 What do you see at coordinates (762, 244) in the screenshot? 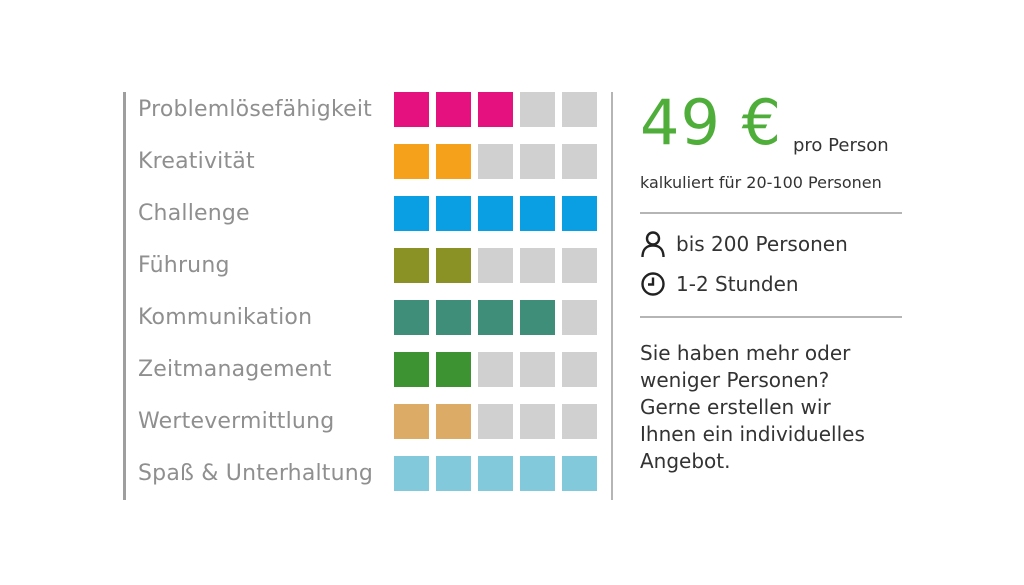
I see `capacity-text: bis 200 Personen` at bounding box center [762, 244].